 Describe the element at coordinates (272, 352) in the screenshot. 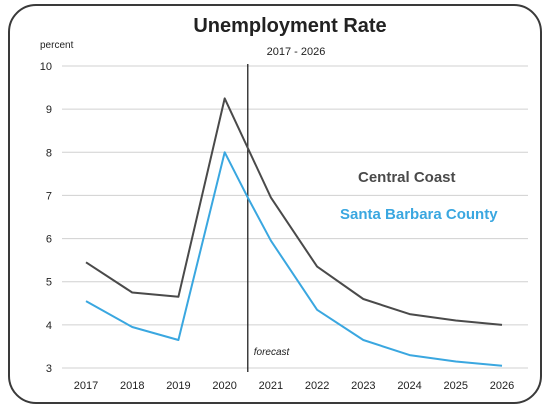

I see `forecast-label: forecast` at that location.